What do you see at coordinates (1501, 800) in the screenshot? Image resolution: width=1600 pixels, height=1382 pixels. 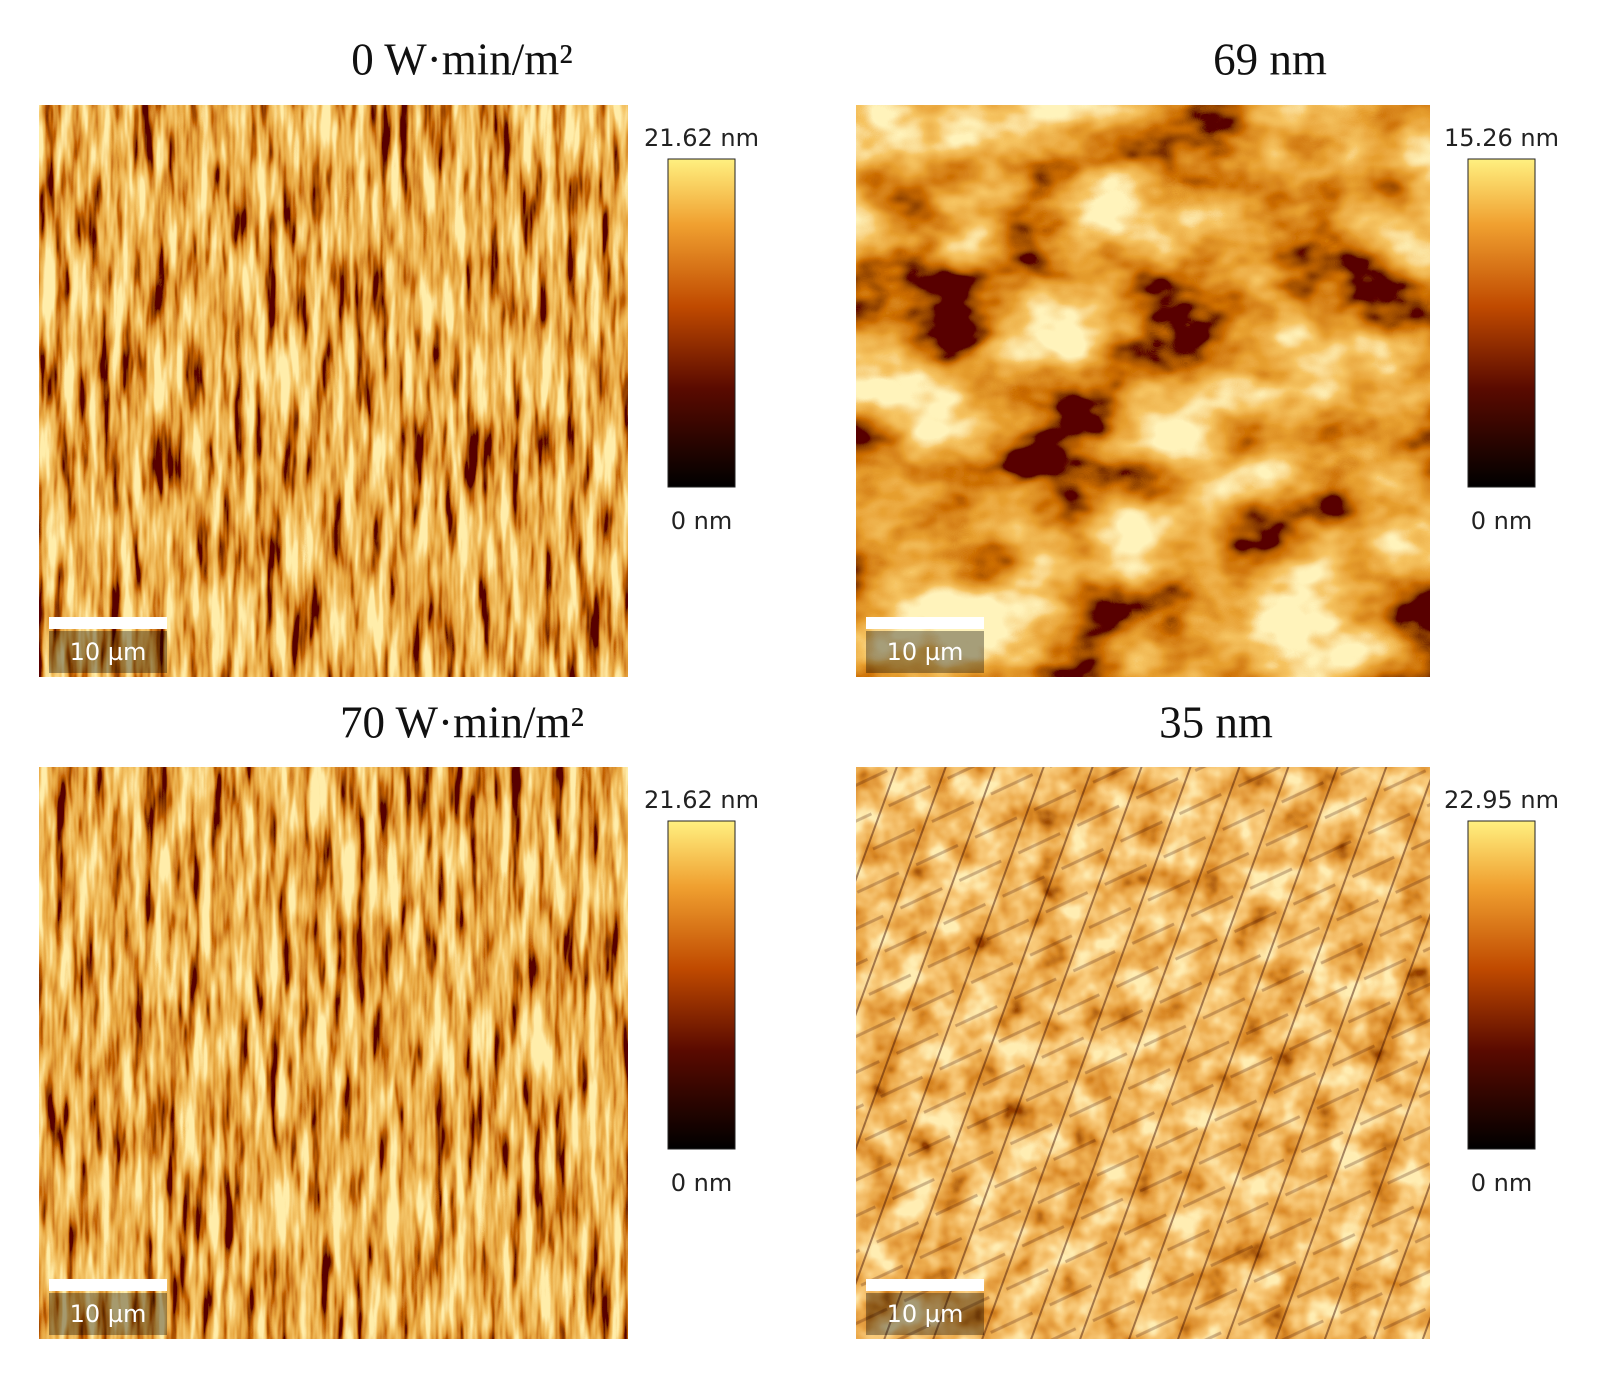 I see `colorbar-max-label: 22.95 nm` at bounding box center [1501, 800].